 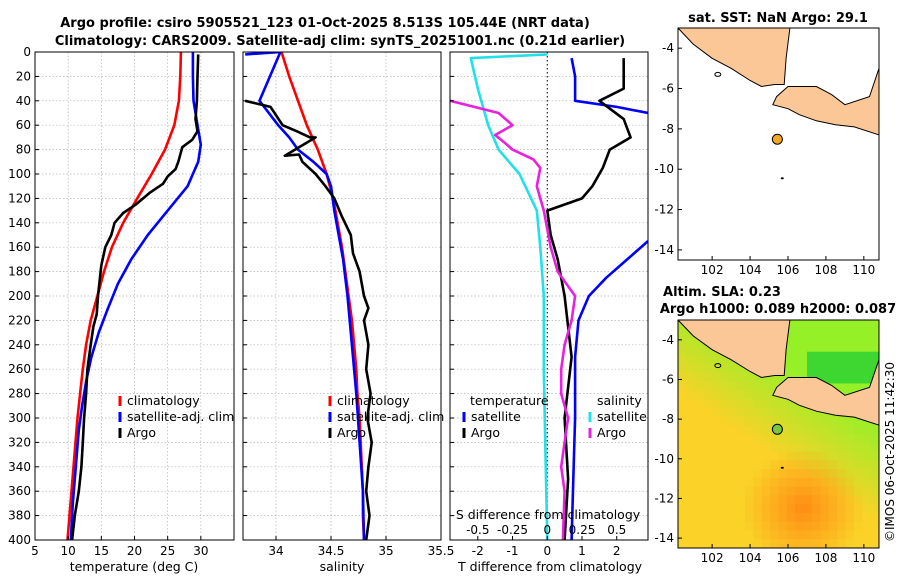 What do you see at coordinates (19, 442) in the screenshot?
I see `y-tick-label: 320` at bounding box center [19, 442].